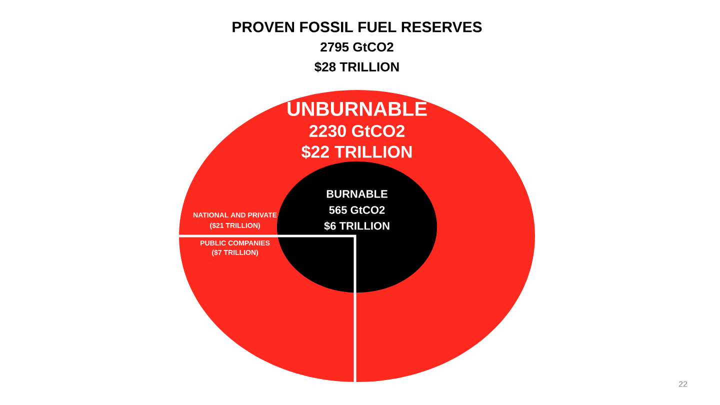 The width and height of the screenshot is (720, 405). Describe the element at coordinates (357, 109) in the screenshot. I see `category-label: UNBURNABLE` at that location.